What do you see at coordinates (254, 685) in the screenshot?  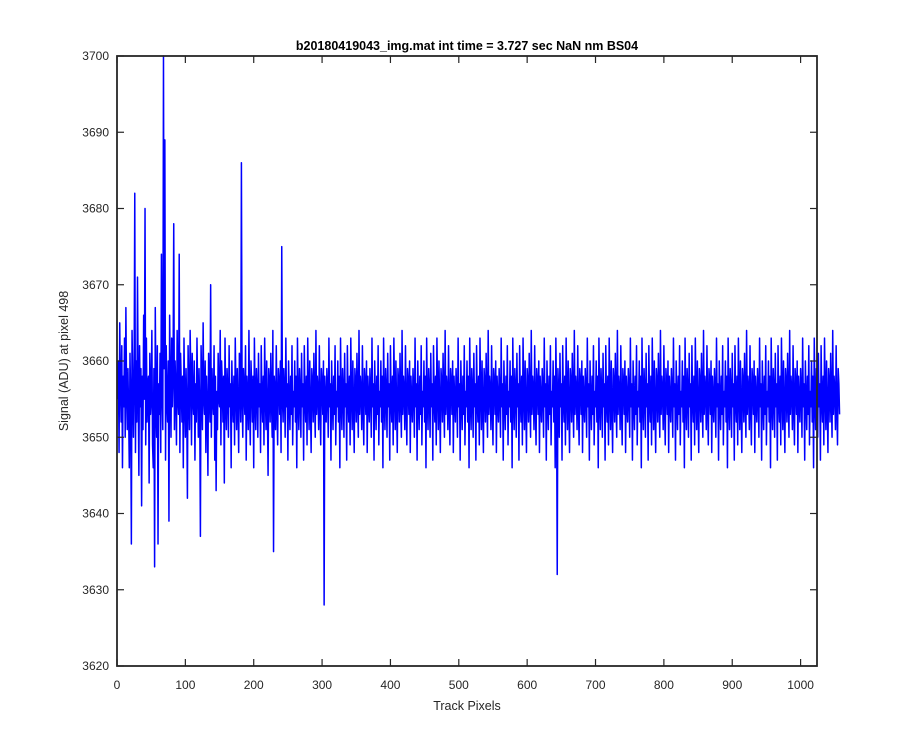 I see `x-tick-label: 200` at bounding box center [254, 685].